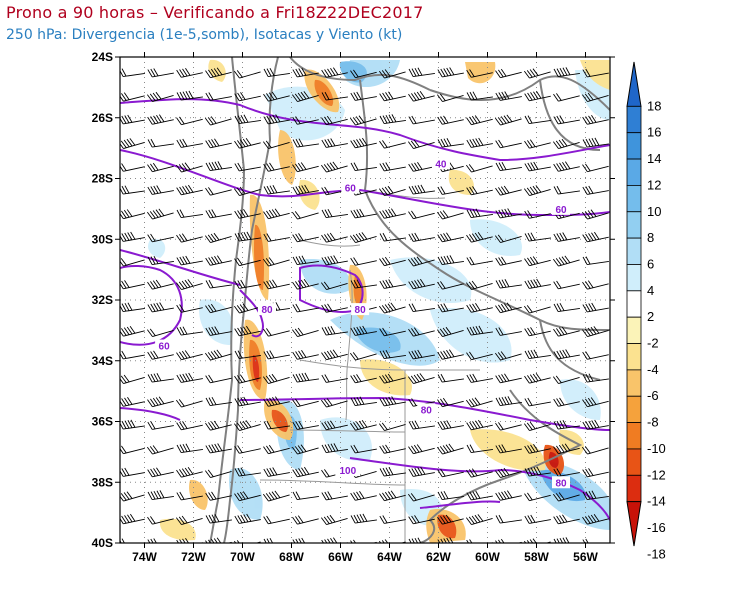 The image size is (750, 600). What do you see at coordinates (650, 290) in the screenshot?
I see `colorbar-label: 4` at bounding box center [650, 290].